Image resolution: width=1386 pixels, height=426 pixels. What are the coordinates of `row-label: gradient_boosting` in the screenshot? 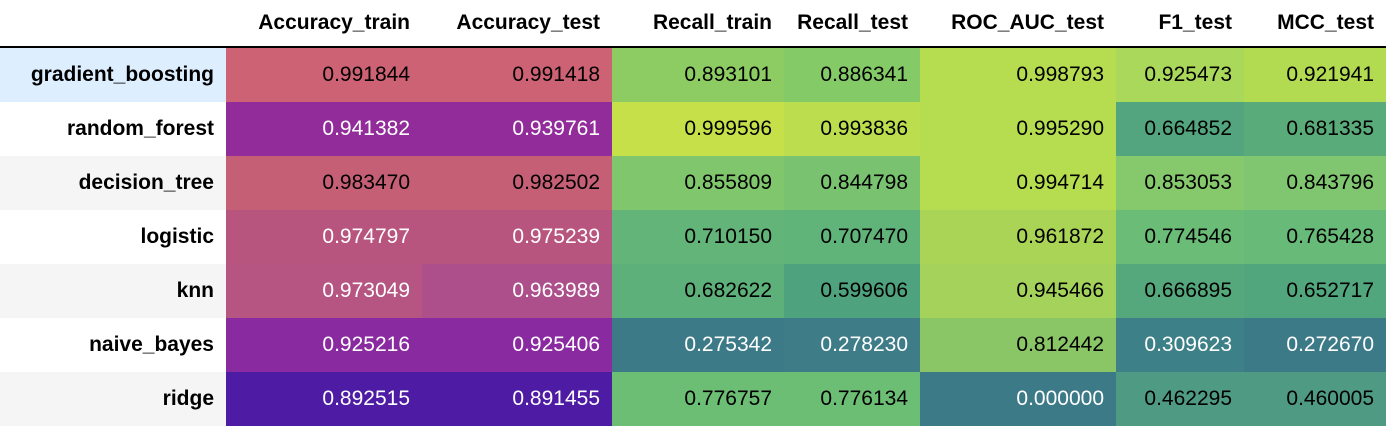 It's located at (113, 74).